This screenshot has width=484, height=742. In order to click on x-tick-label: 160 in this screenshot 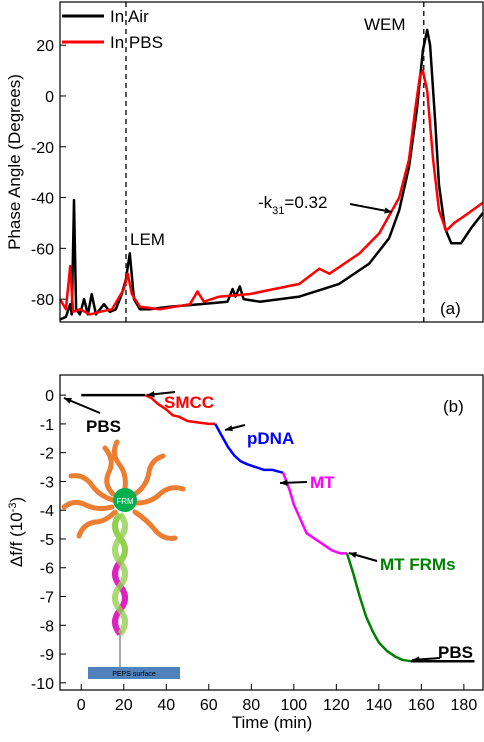, I will do `click(421, 705)`.